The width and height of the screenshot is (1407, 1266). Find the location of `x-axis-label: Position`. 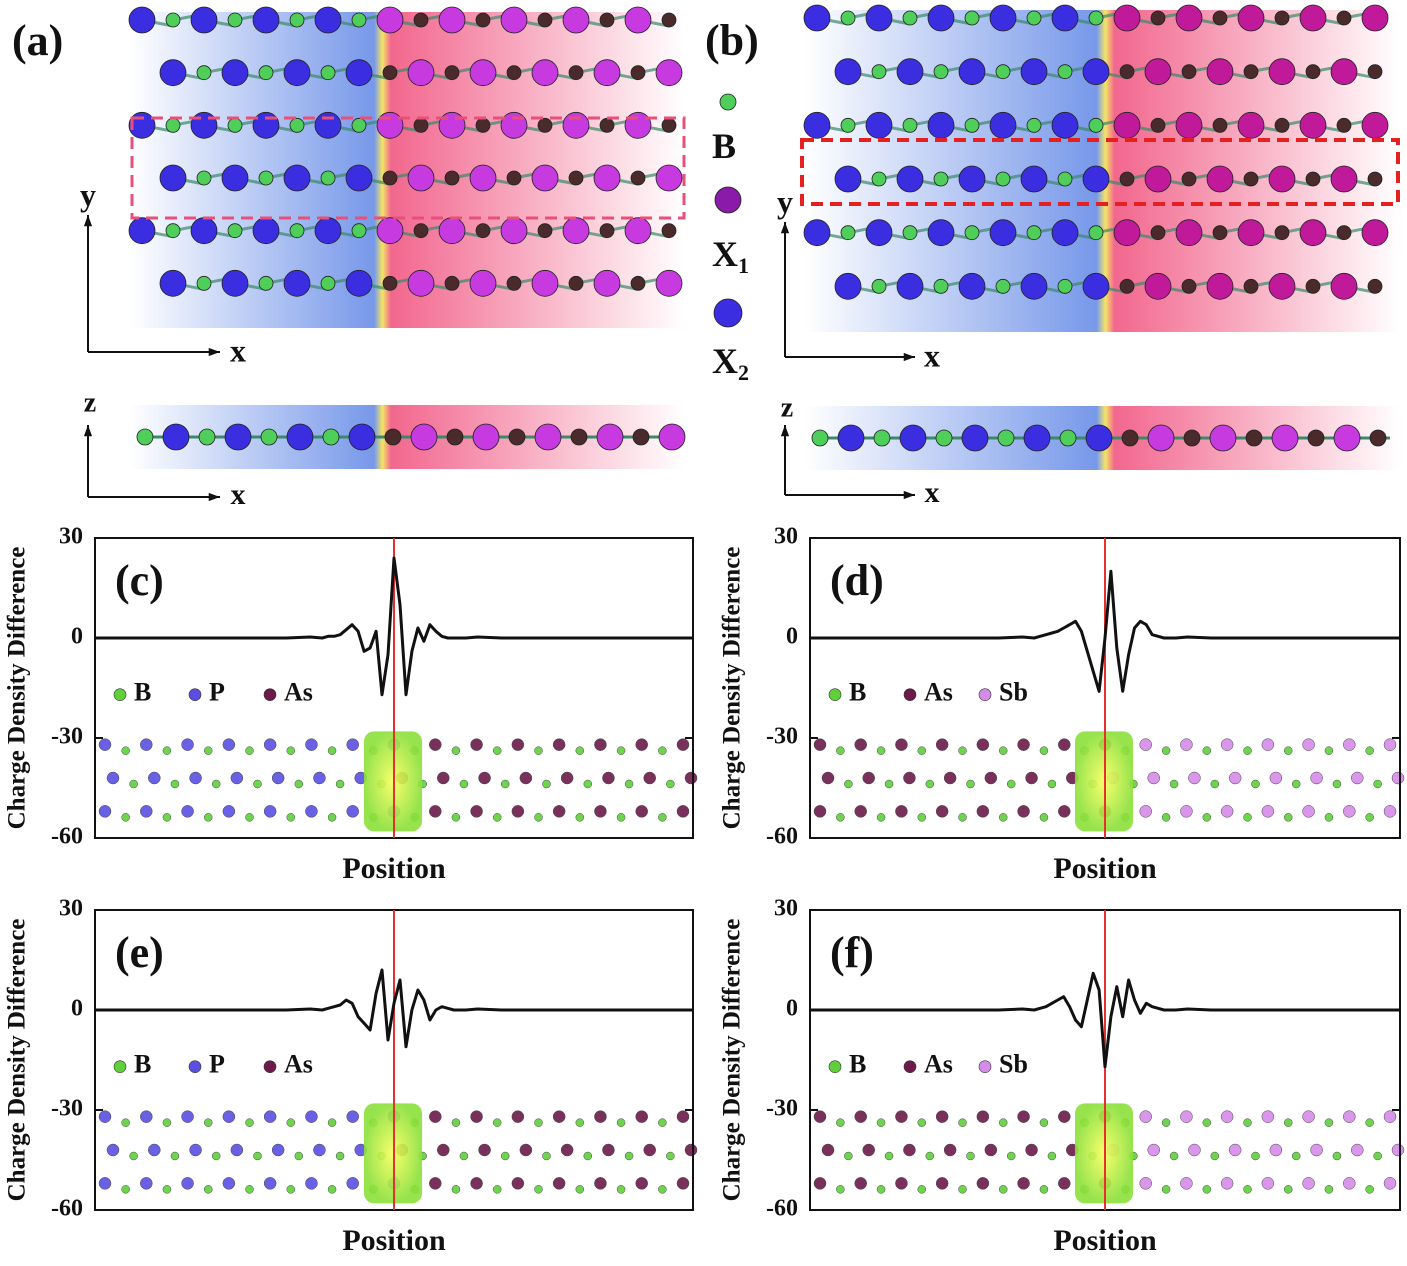

x-axis-label: Position is located at coordinates (1105, 868).